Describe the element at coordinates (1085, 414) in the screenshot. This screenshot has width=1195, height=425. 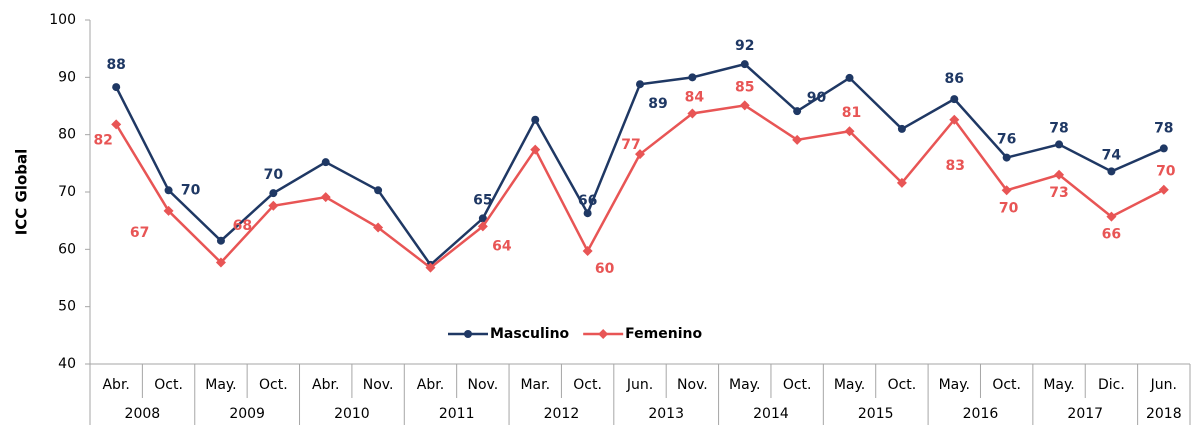
I see `year-label: 2017` at that location.